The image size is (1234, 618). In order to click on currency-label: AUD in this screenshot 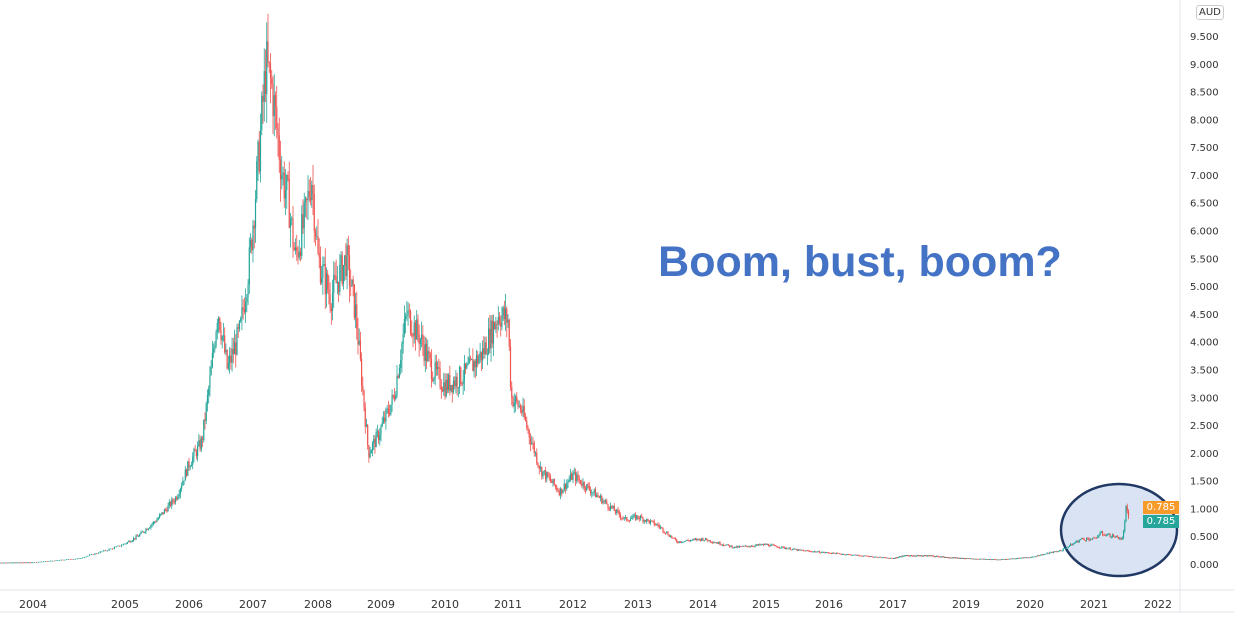, I will do `click(1210, 12)`.